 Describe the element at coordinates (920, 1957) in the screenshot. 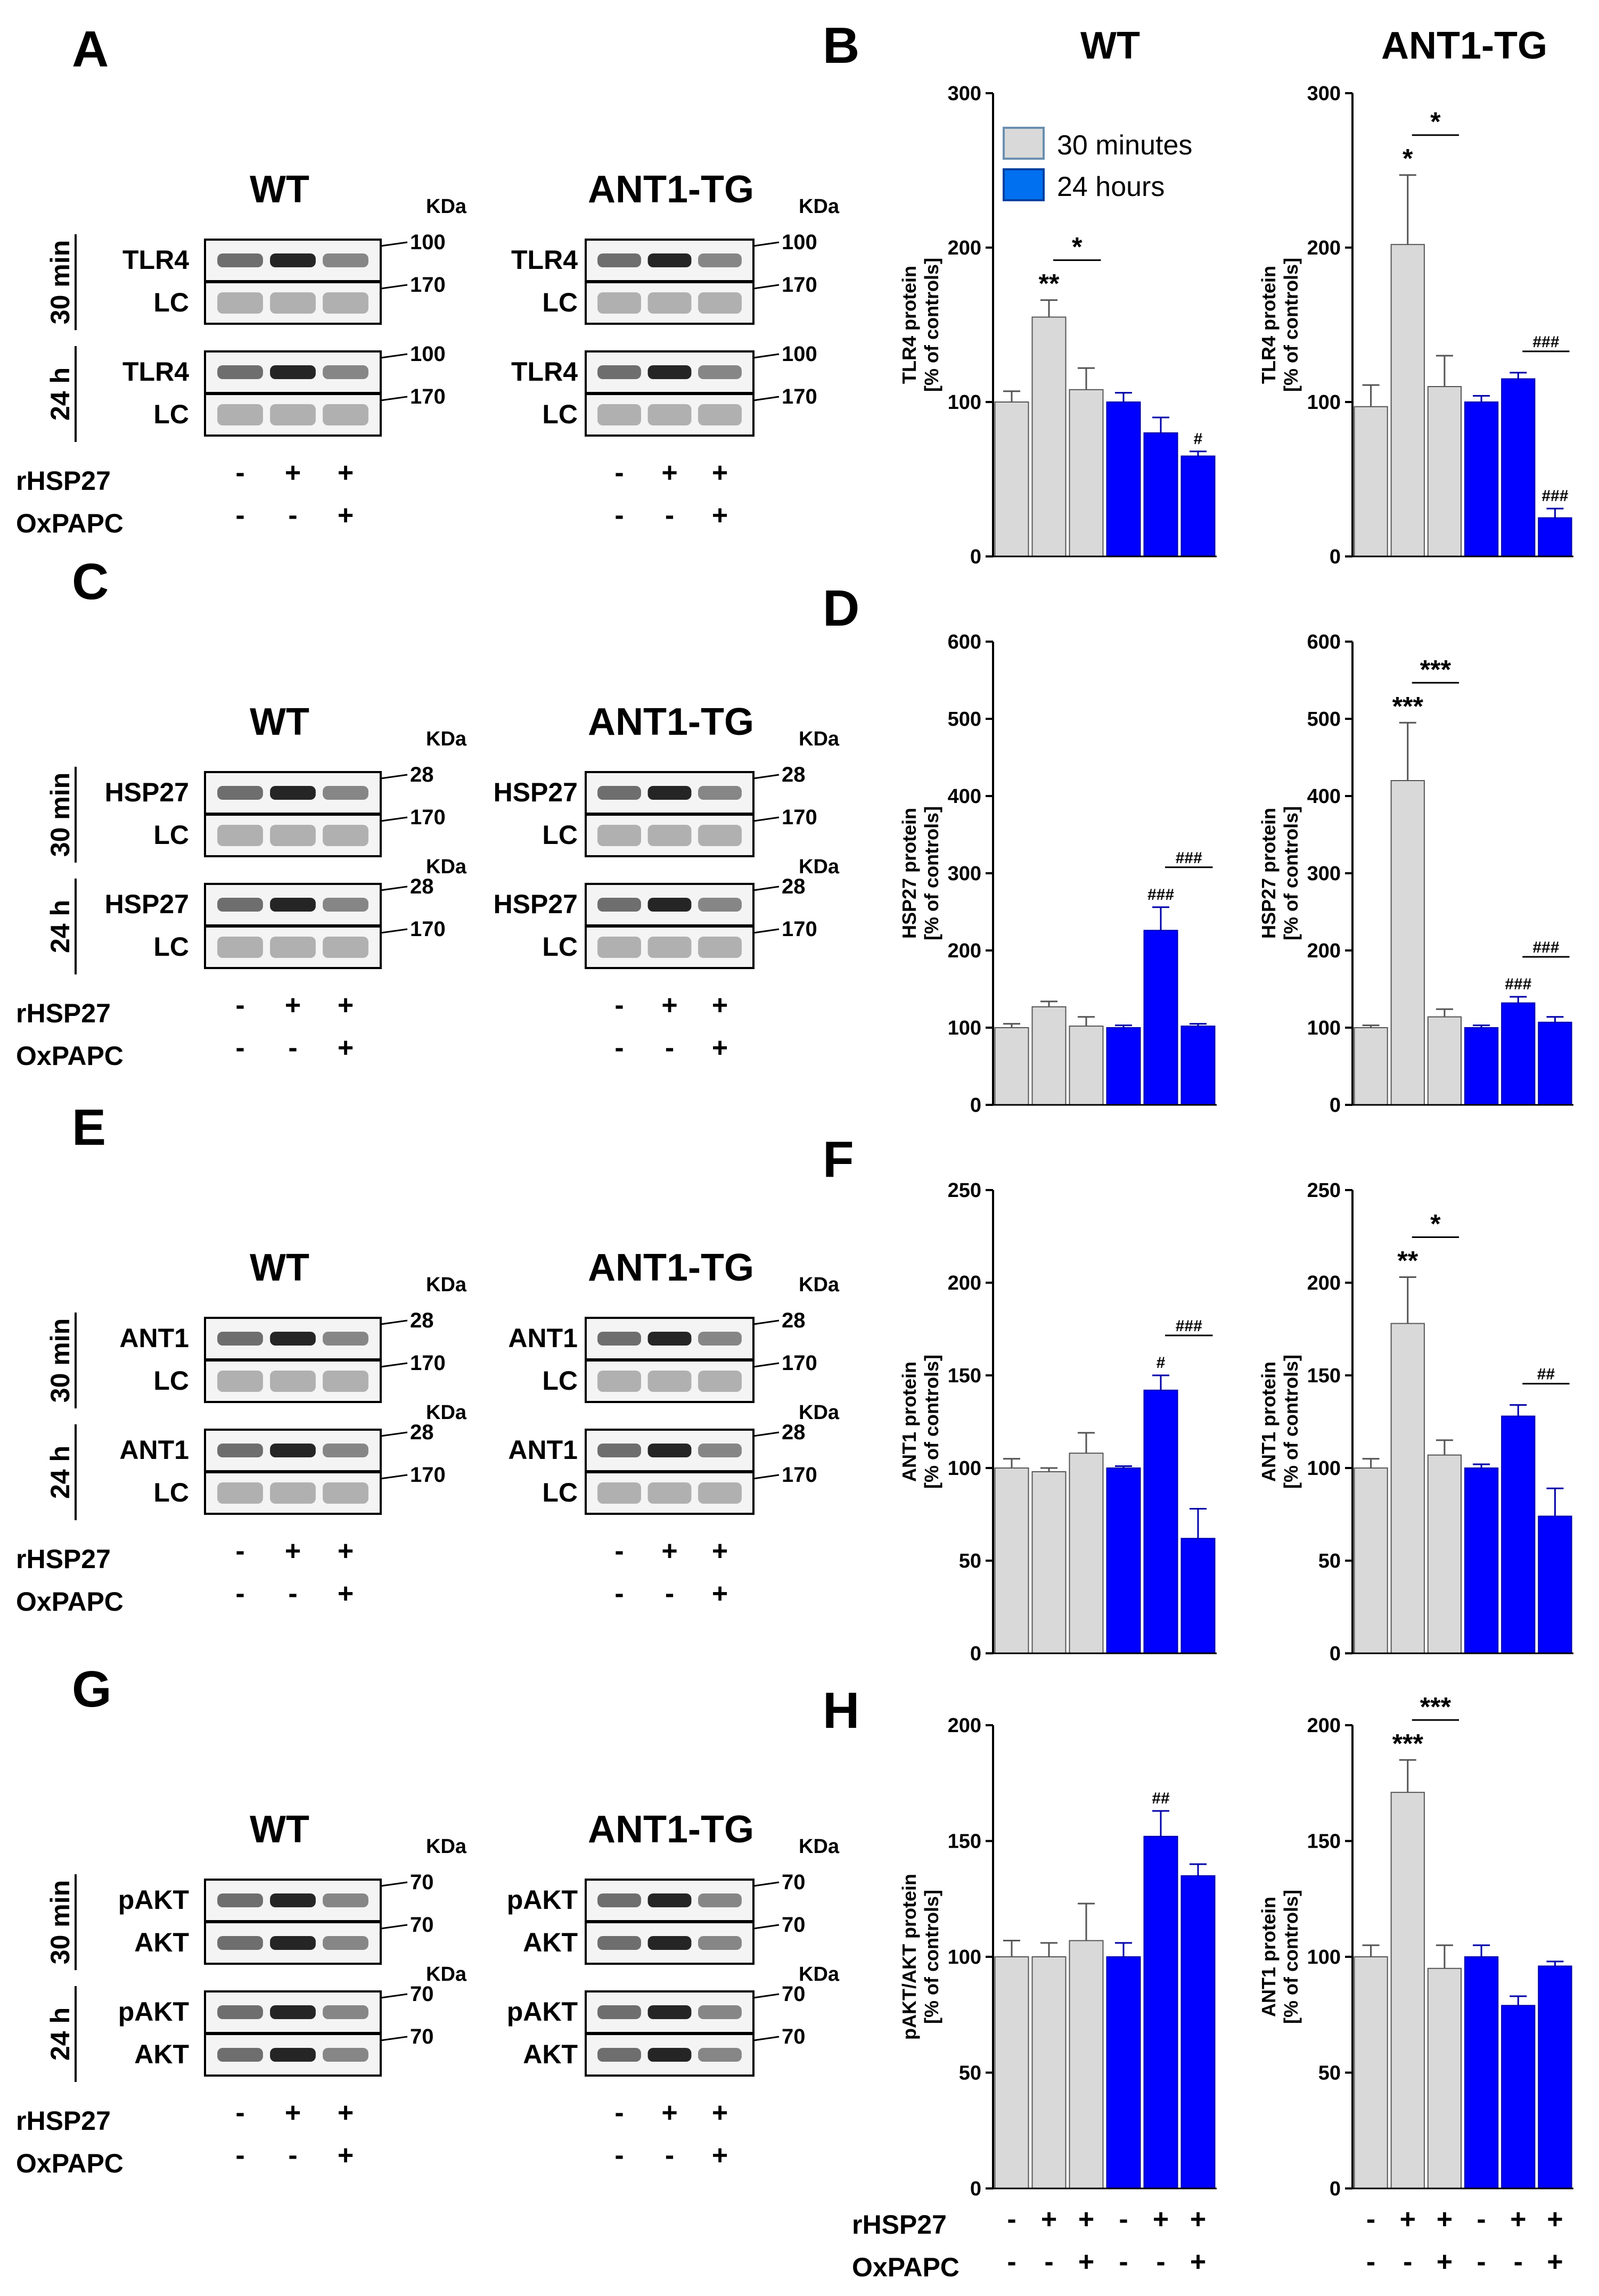

I see `y-axis-label: pAKT/AKT protein [% of controls]` at that location.